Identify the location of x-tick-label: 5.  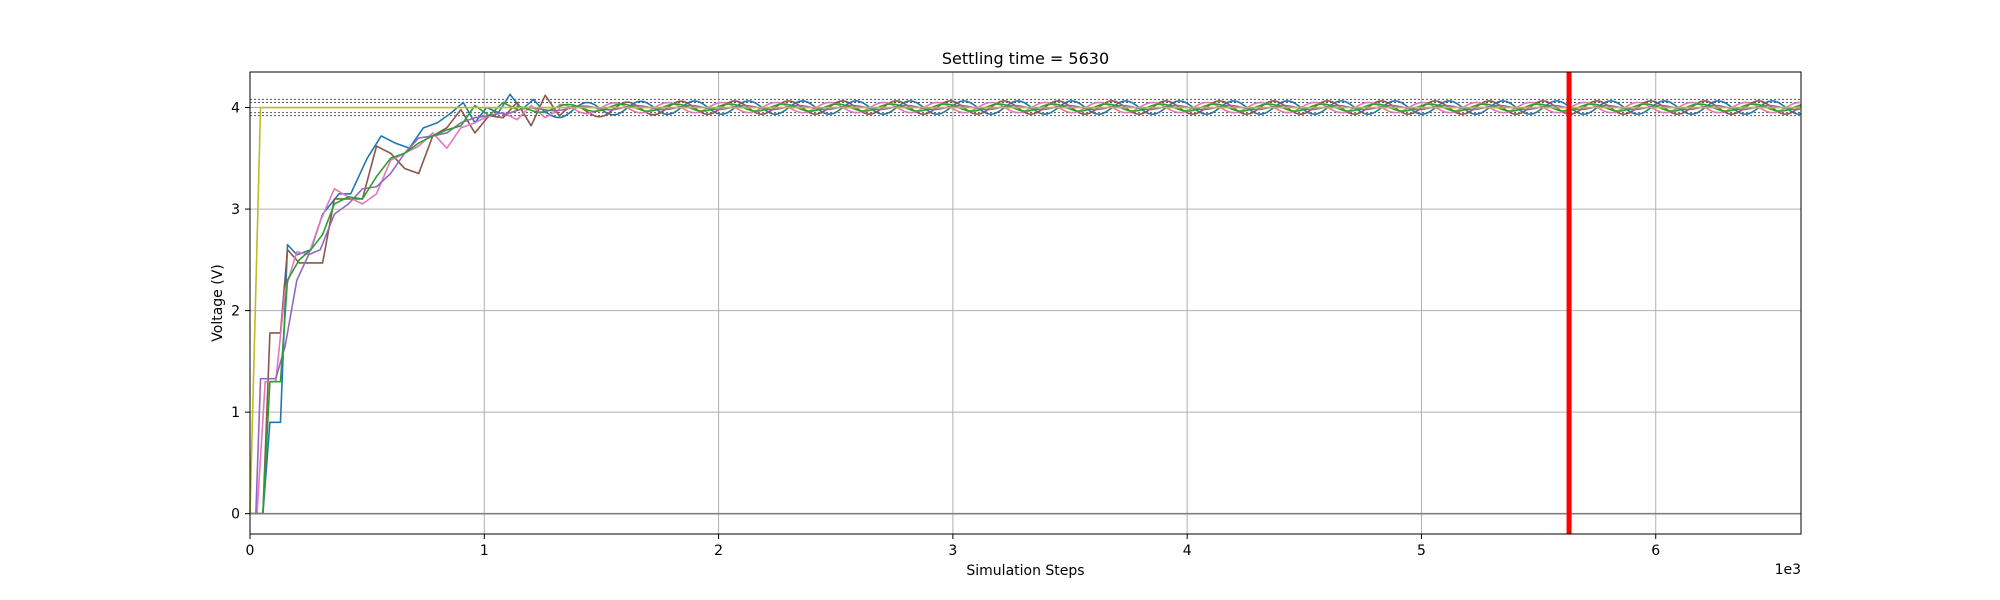
(1421, 551).